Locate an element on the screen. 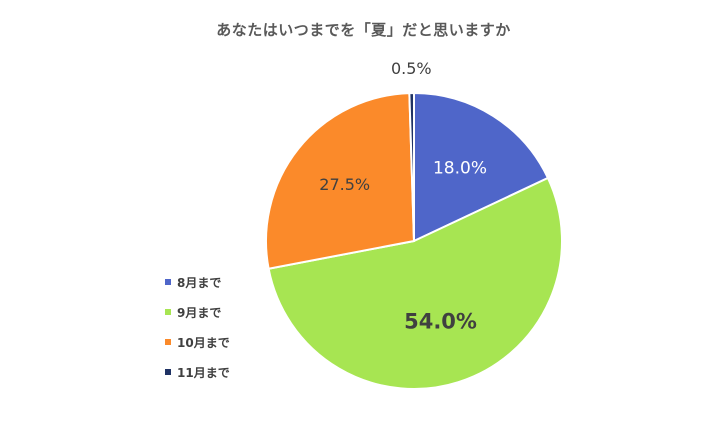 The image size is (727, 436). legend-label: 9月まで is located at coordinates (199, 312).